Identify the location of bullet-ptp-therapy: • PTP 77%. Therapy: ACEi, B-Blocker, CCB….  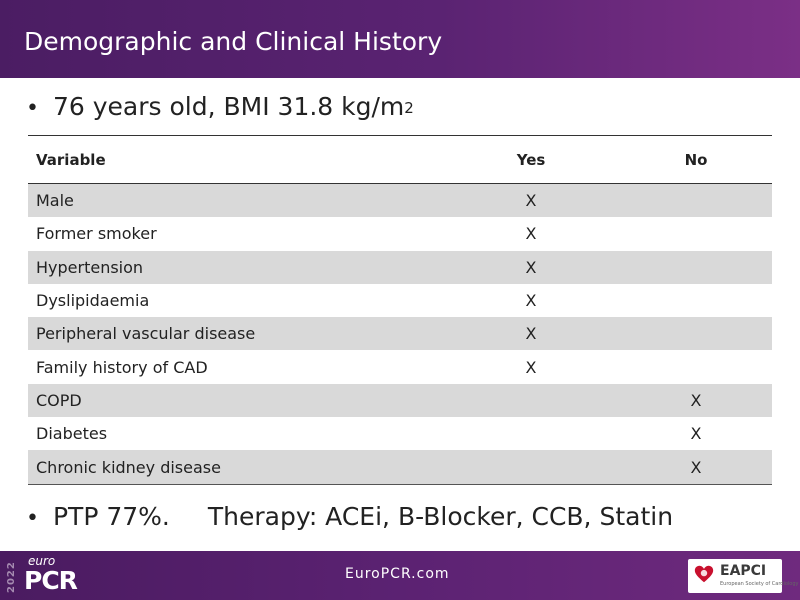
(349, 516).